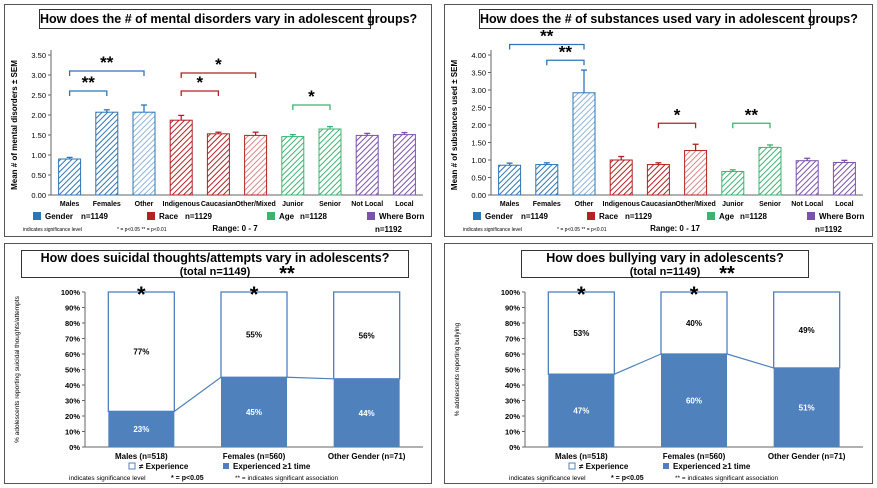 The width and height of the screenshot is (877, 488). What do you see at coordinates (72, 401) in the screenshot?
I see `y-tick-label: 30%` at bounding box center [72, 401].